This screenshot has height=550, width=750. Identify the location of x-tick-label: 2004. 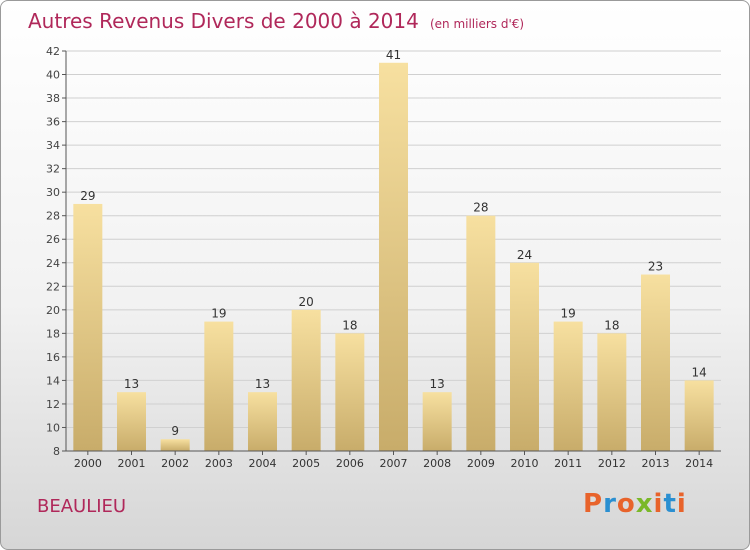
(263, 463).